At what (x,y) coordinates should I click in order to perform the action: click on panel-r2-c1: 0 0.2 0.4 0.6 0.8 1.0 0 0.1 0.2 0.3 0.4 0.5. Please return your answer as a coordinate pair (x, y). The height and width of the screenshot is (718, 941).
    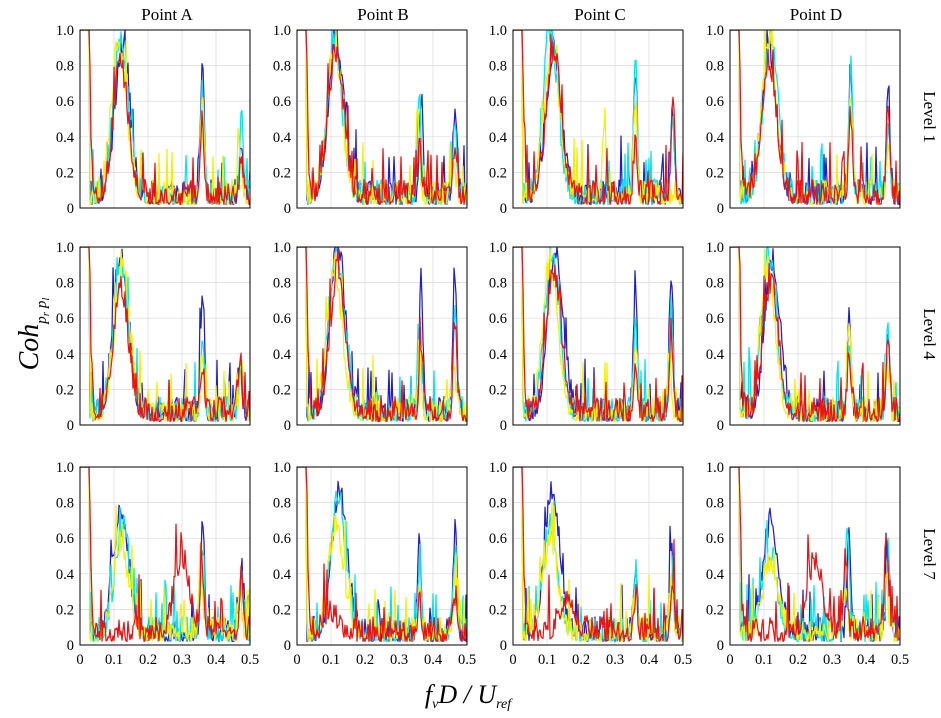
    Looking at the image, I should click on (374, 564).